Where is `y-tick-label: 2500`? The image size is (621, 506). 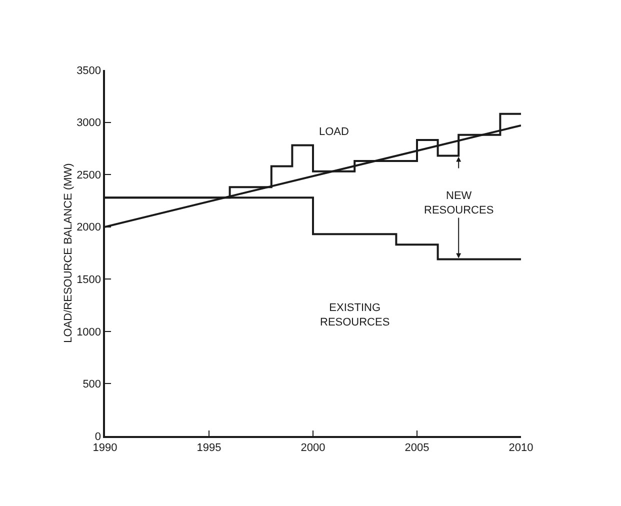
y-tick-label: 2500 is located at coordinates (89, 175).